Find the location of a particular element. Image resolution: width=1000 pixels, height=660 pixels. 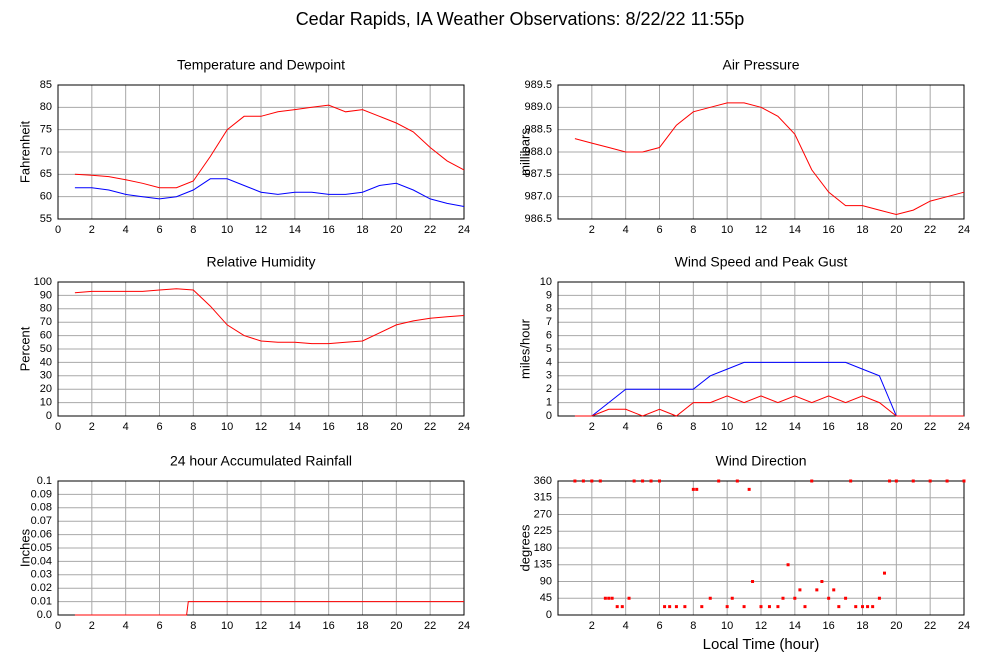

y-tick-label: 180 is located at coordinates (543, 548).